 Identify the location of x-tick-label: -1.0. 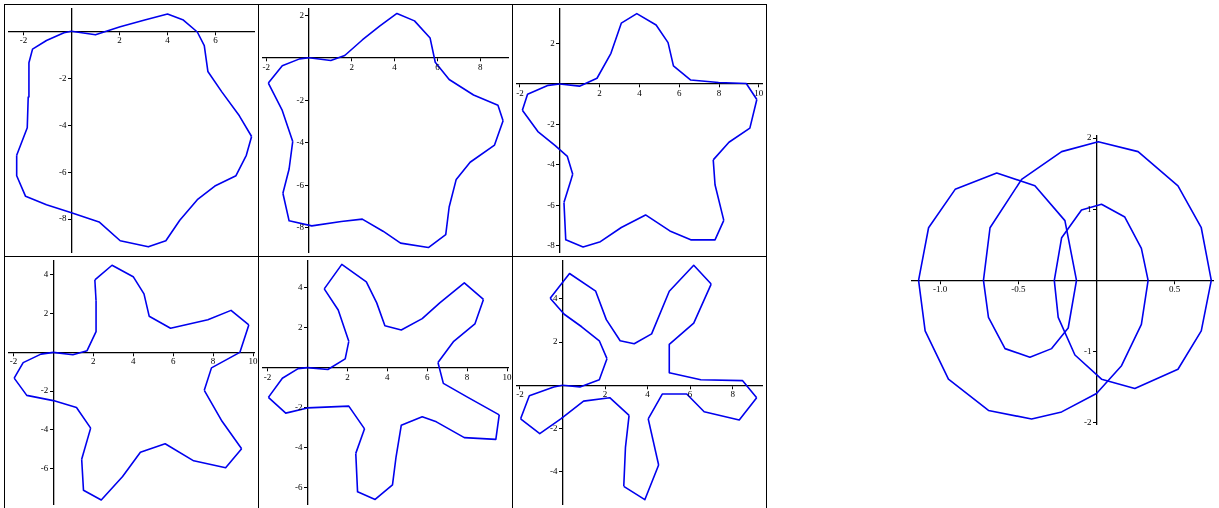
(940, 289).